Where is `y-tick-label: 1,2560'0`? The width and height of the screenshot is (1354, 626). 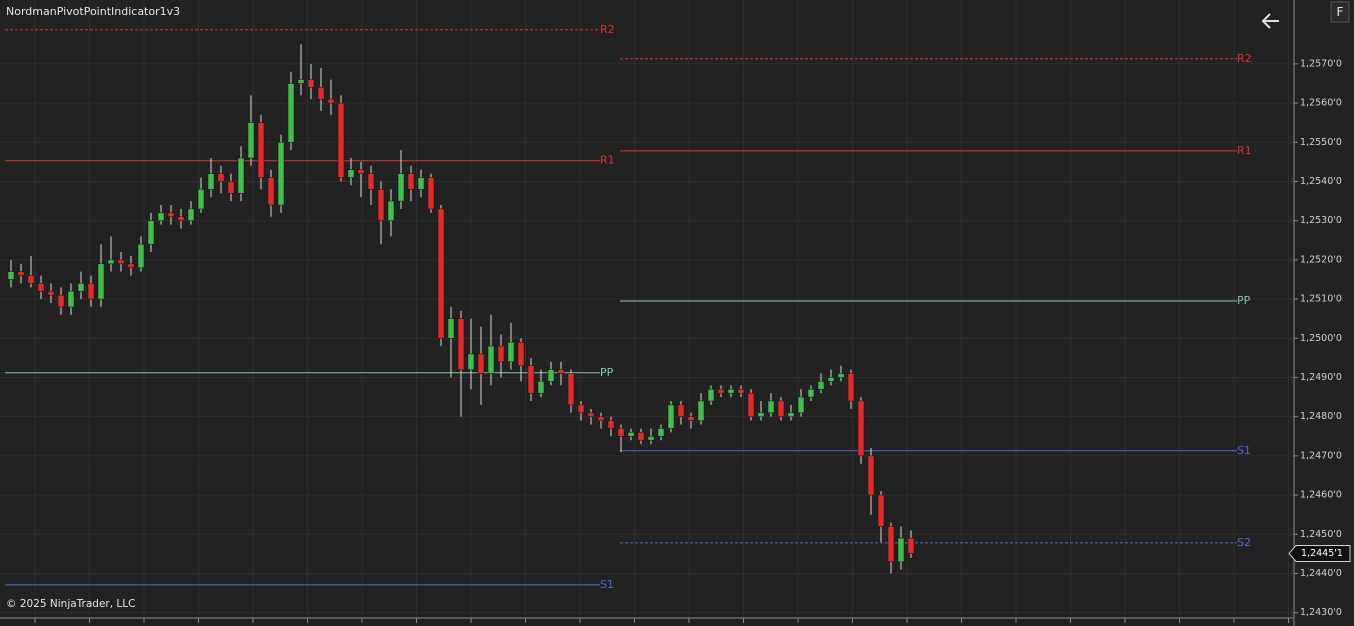
y-tick-label: 1,2560'0 is located at coordinates (1321, 103).